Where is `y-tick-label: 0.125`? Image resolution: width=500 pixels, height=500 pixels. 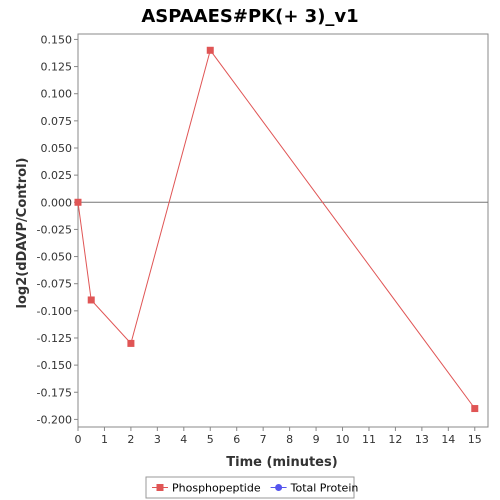 y-tick-label: 0.125 is located at coordinates (57, 67).